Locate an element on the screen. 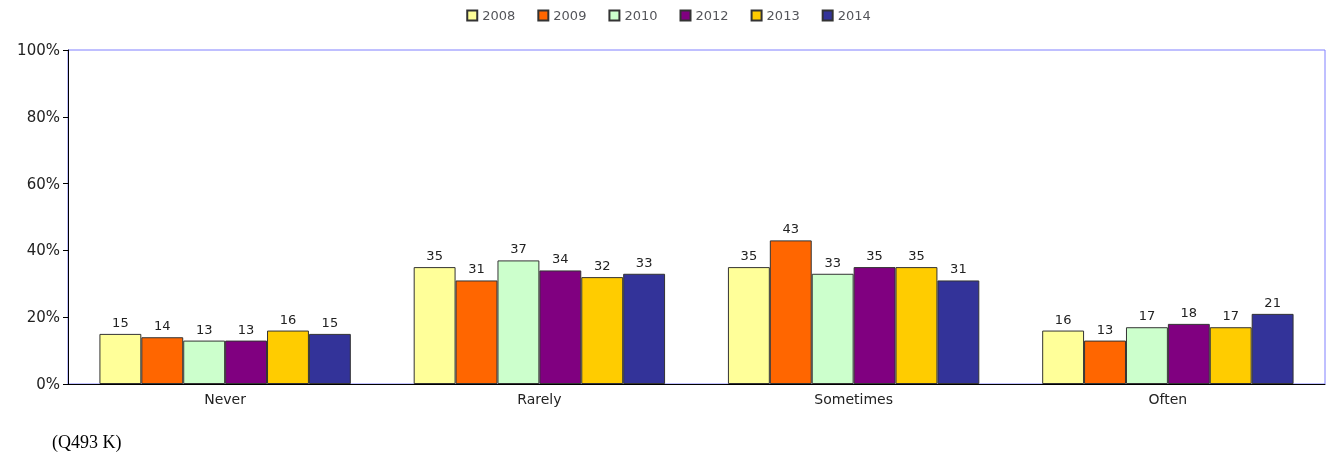  x-tick-label: Sometimes is located at coordinates (853, 399).